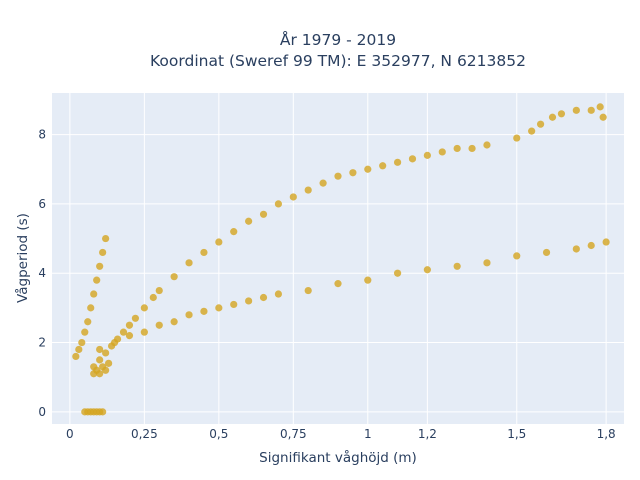  Describe the element at coordinates (338, 457) in the screenshot. I see `x-axis-title: Signifikant våghöjd (m)` at that location.